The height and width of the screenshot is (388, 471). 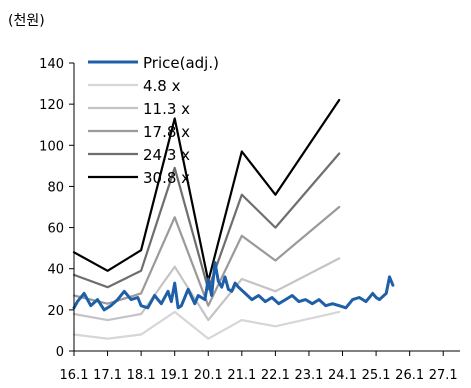 What do you see at coordinates (241, 375) in the screenshot?
I see `x-tick-label: 21.1` at bounding box center [241, 375].